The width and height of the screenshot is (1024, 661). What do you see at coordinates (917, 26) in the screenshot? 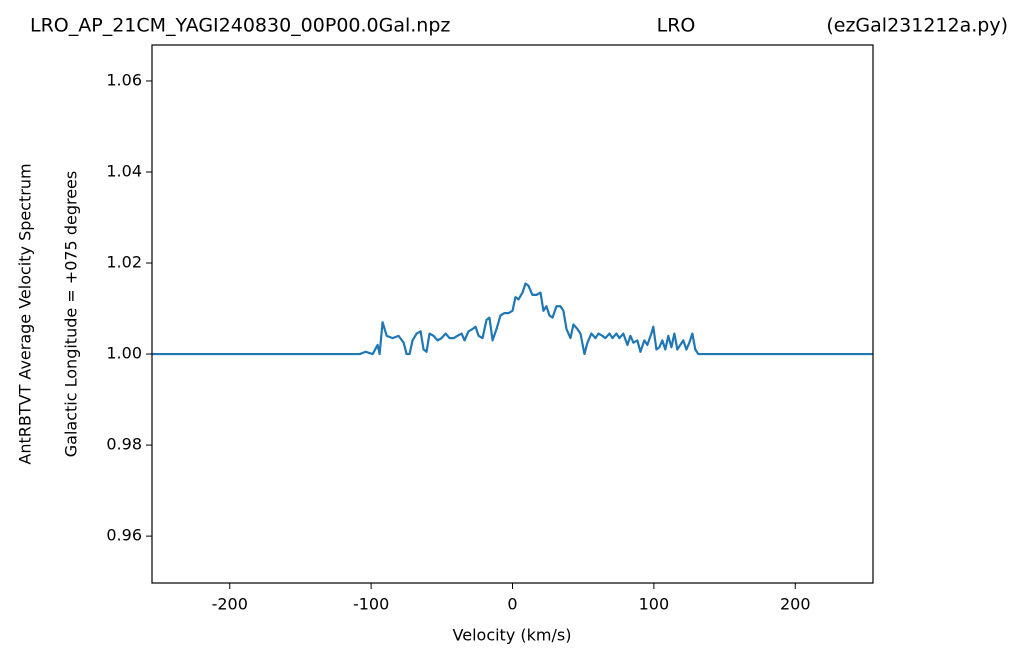
I see `chart-title-script: (ezGal231212a.py)` at bounding box center [917, 26].